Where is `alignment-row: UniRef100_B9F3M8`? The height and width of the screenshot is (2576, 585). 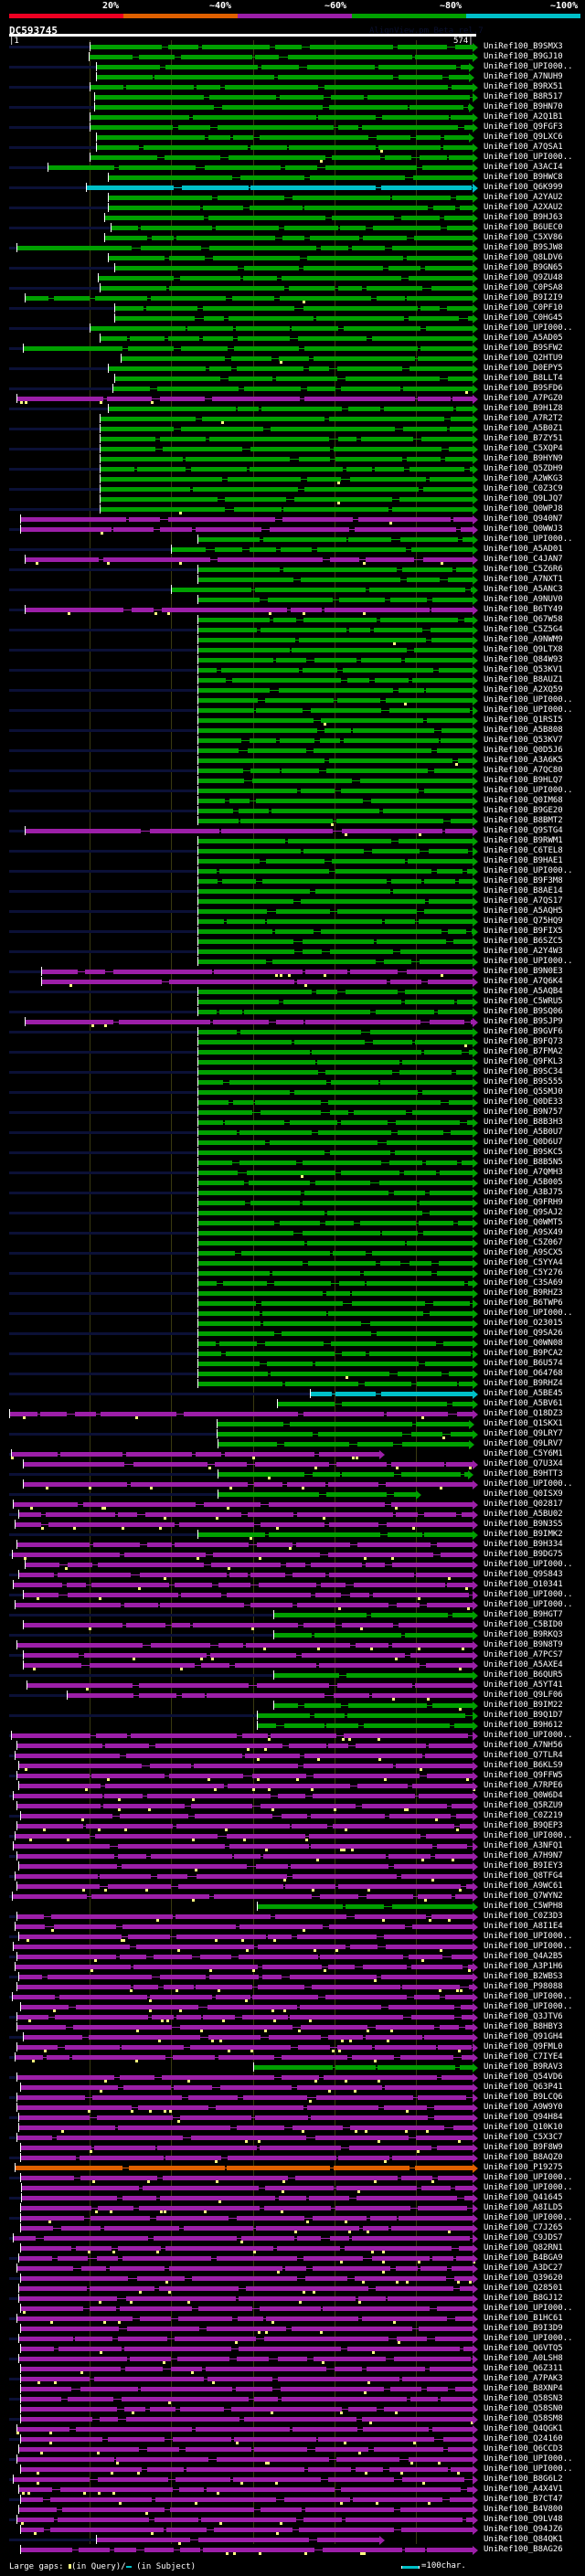
alignment-row: UniRef100_B9F3M8 is located at coordinates (293, 881).